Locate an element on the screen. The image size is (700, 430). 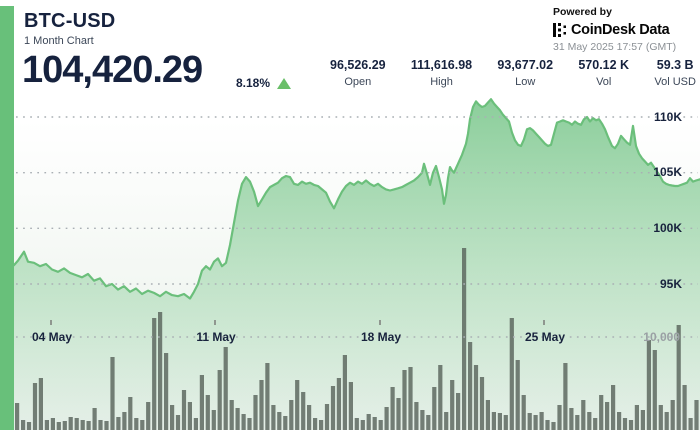
low-value: 93,677.02 is located at coordinates (525, 65).